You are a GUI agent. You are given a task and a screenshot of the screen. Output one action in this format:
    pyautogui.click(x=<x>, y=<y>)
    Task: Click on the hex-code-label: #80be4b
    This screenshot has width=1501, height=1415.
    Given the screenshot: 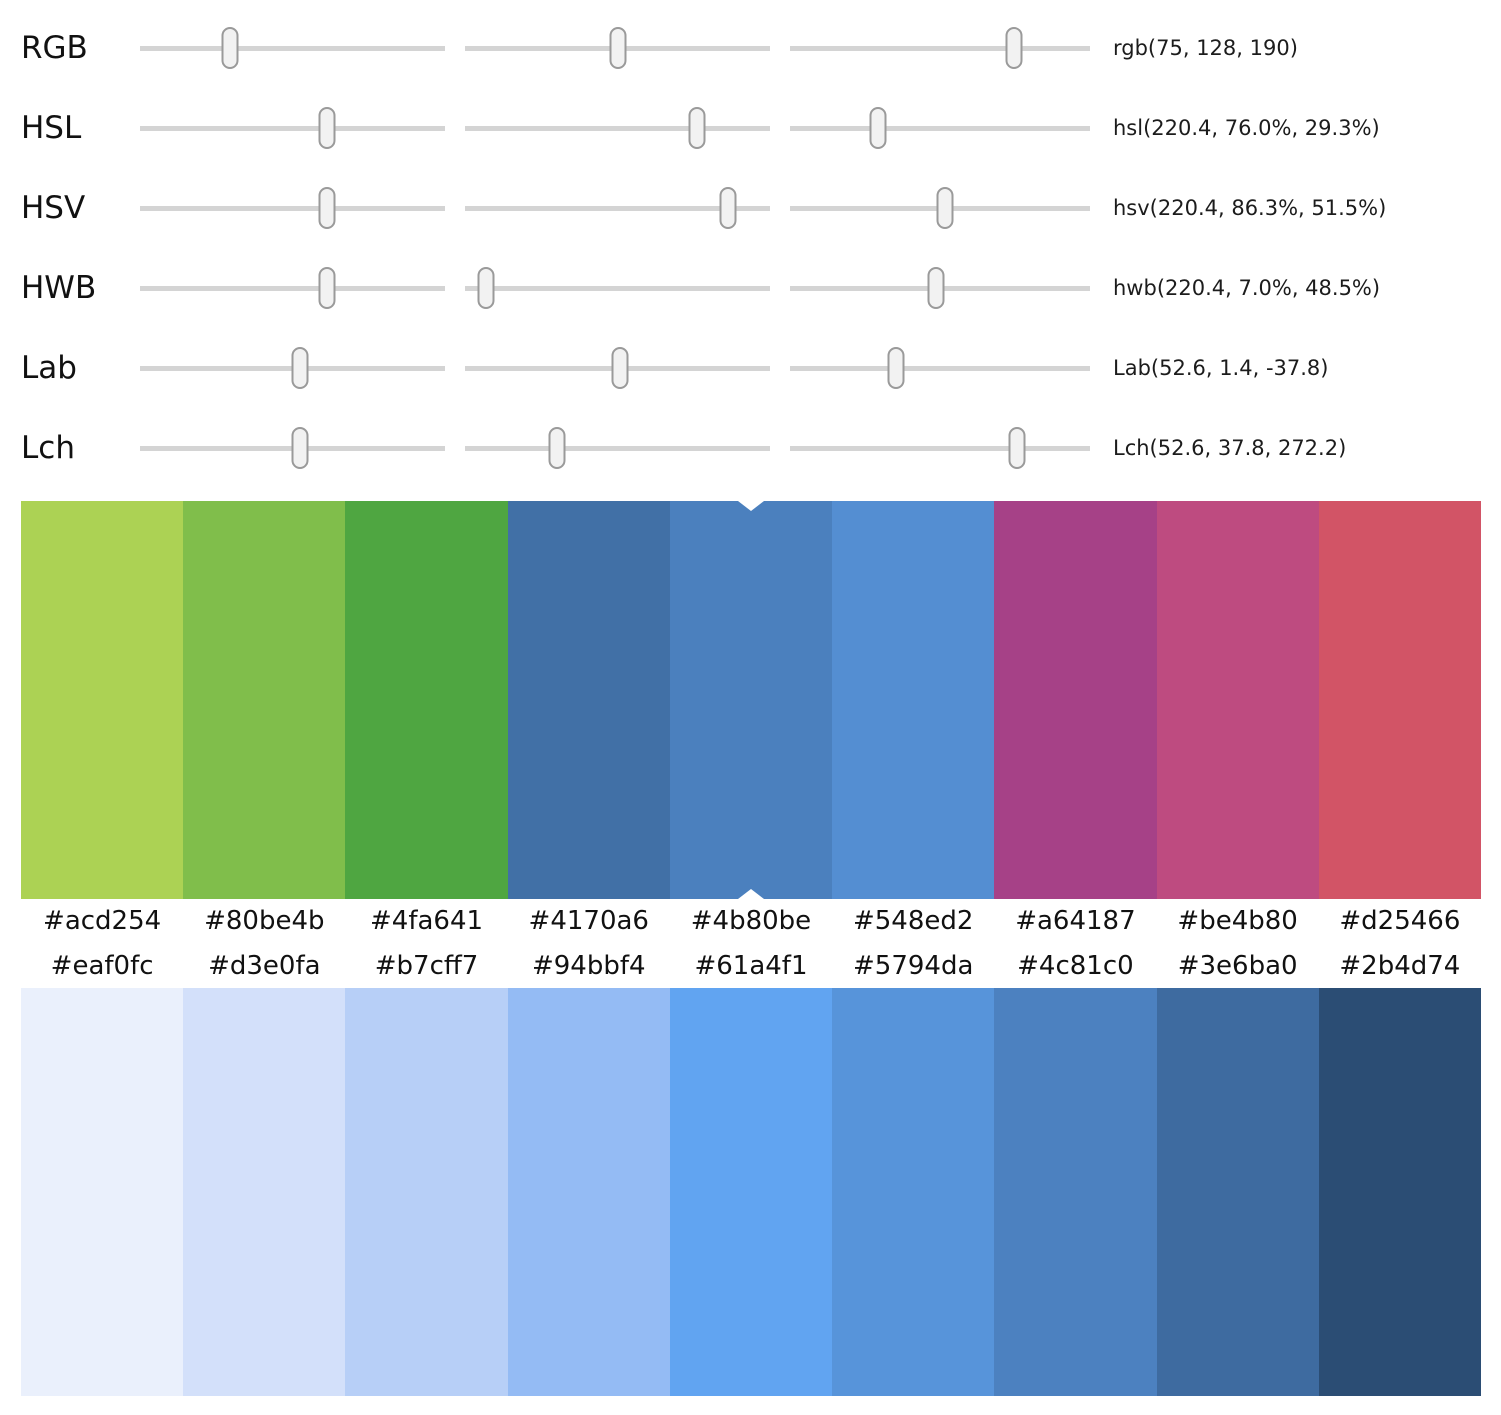 What is the action you would take?
    pyautogui.click(x=264, y=921)
    